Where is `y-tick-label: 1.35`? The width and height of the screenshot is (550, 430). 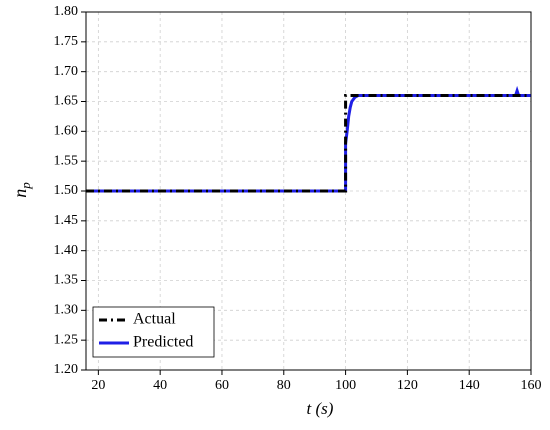 y-tick-label: 1.35 is located at coordinates (66, 280).